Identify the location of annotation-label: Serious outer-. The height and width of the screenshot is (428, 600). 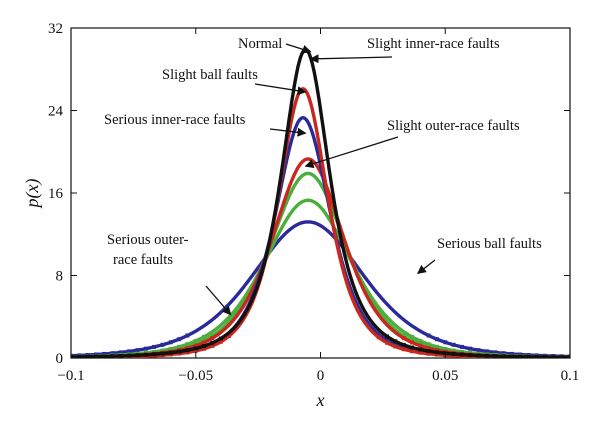
(148, 240).